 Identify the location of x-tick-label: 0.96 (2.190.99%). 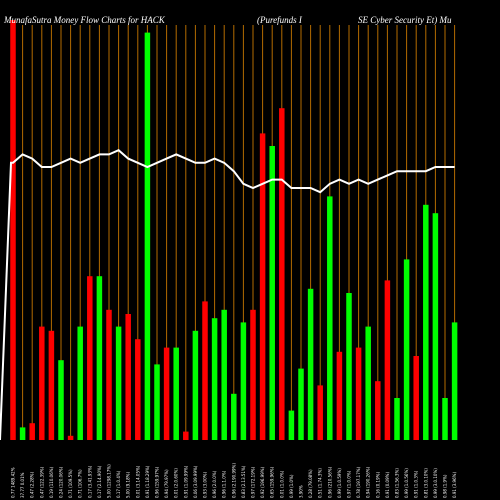
(233, 480).